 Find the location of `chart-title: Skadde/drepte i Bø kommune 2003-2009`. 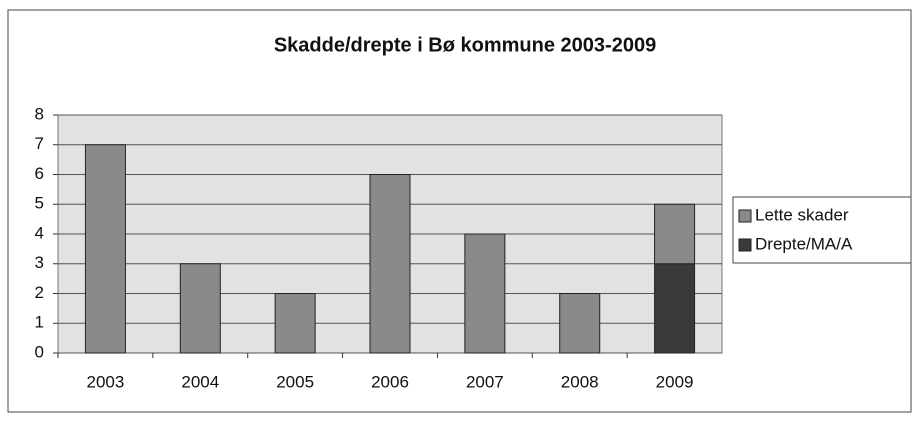

chart-title: Skadde/drepte i Bø kommune 2003-2009 is located at coordinates (465, 45).